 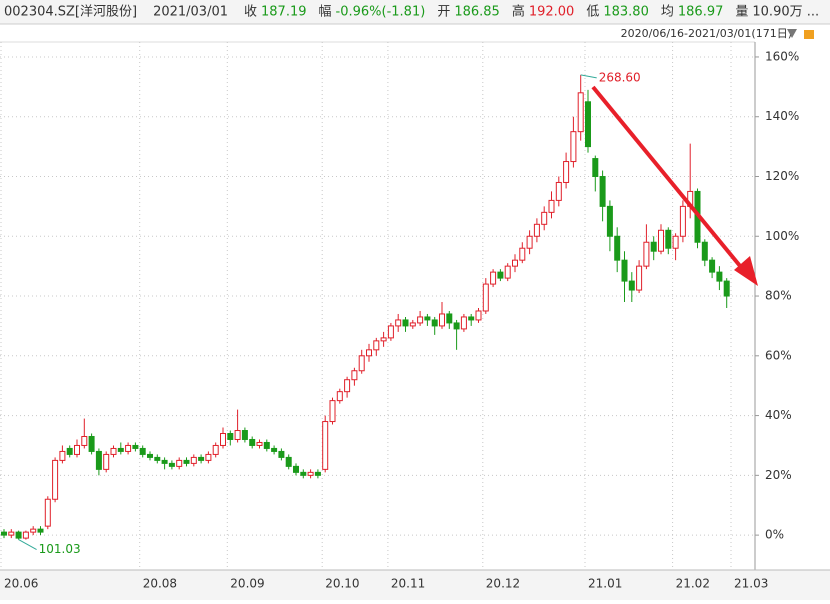 What do you see at coordinates (250, 12) in the screenshot?
I see `header-label: 收` at bounding box center [250, 12].